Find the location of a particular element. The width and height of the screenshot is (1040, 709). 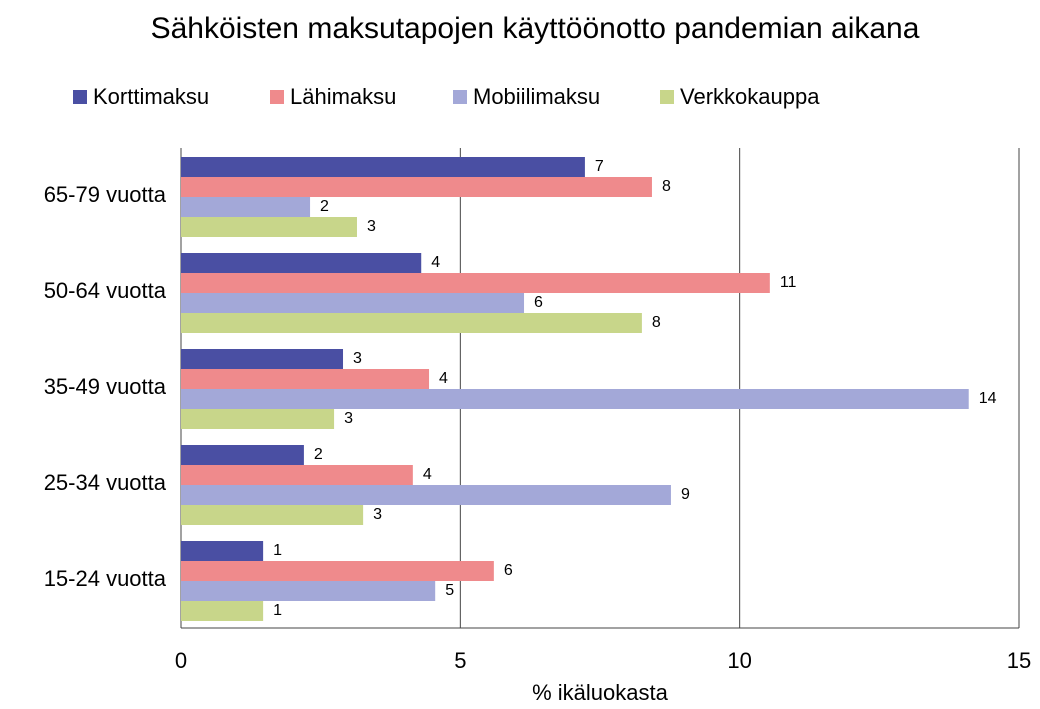

data-label: 9 is located at coordinates (685, 494).